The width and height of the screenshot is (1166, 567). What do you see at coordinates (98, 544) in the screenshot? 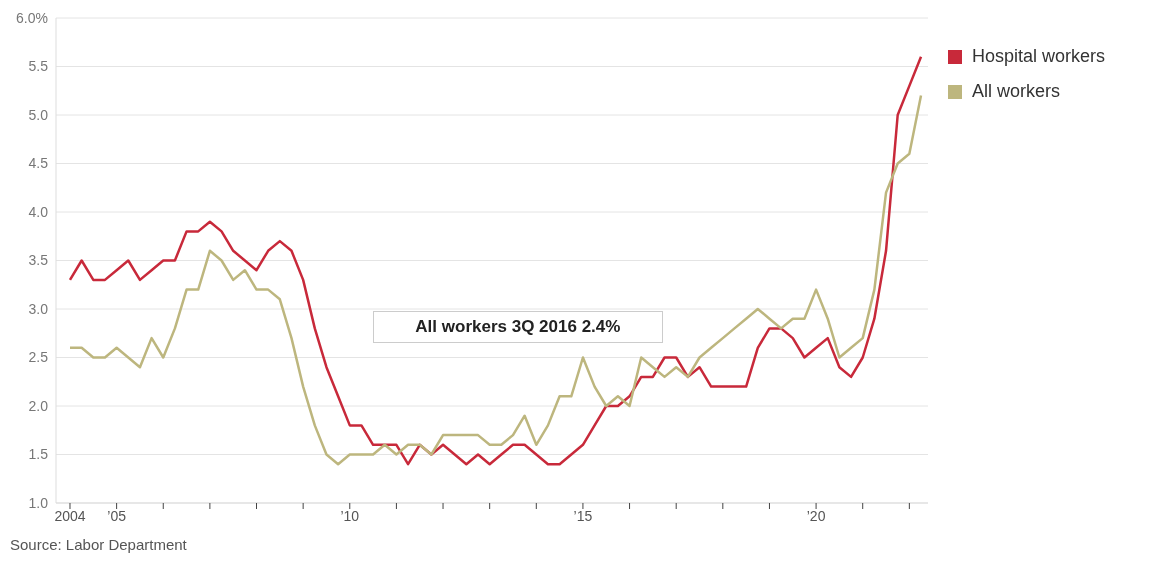
I see `source-note: Source: Labor Department` at bounding box center [98, 544].